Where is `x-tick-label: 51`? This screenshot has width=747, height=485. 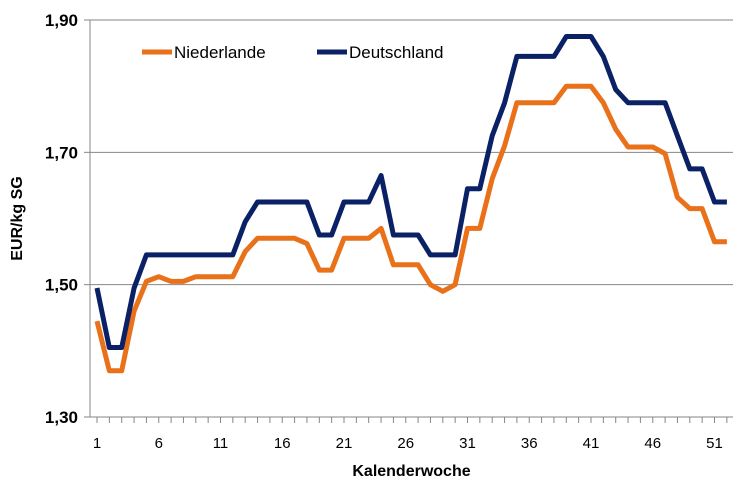 x-tick-label: 51 is located at coordinates (714, 443).